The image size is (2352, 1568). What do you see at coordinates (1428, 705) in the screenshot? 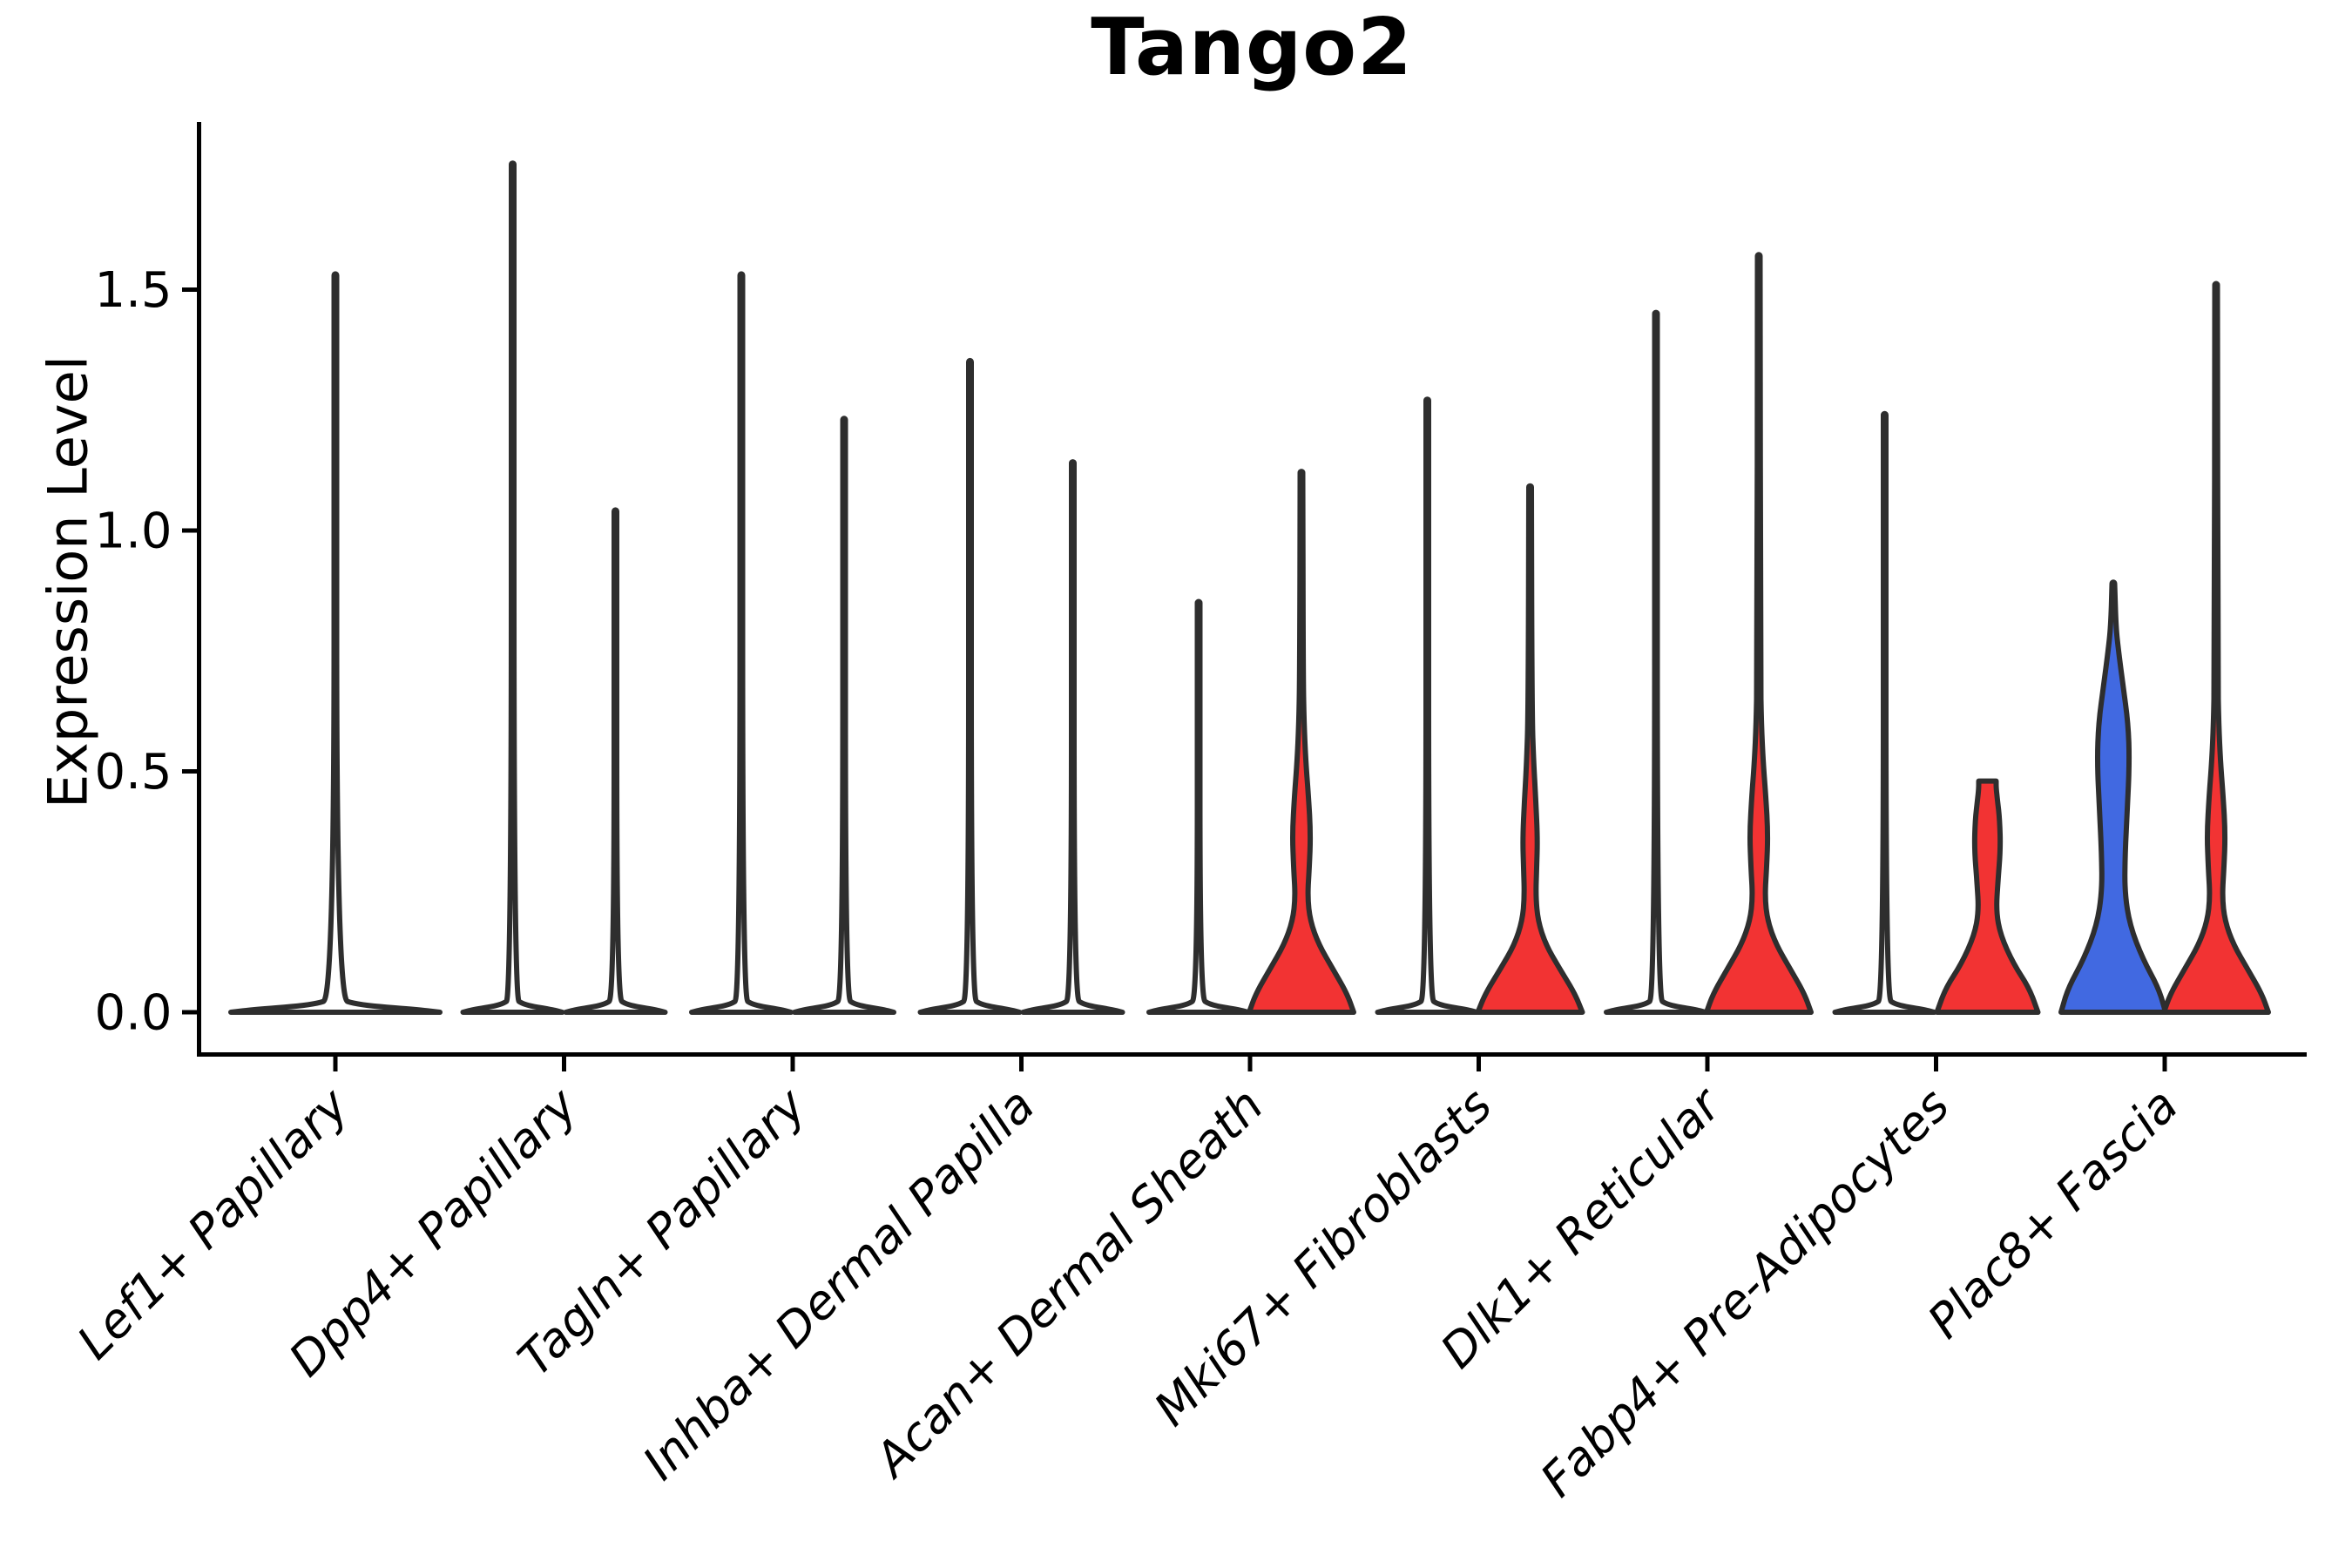
I see `violin-mki67-fibroblasts-left` at bounding box center [1428, 705].